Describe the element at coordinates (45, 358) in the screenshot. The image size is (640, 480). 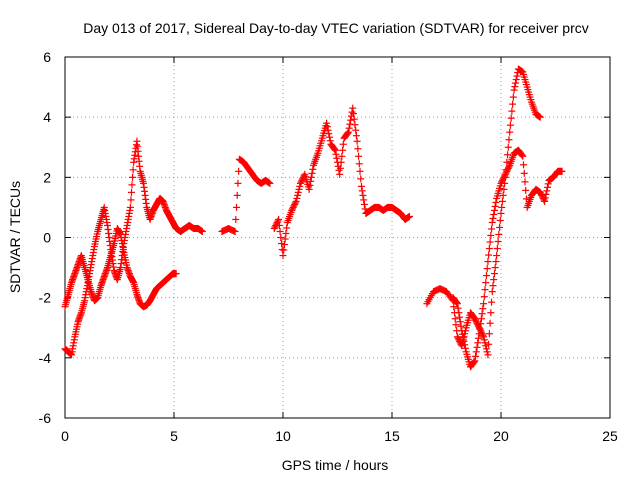
I see `y-tick-label: -4` at that location.